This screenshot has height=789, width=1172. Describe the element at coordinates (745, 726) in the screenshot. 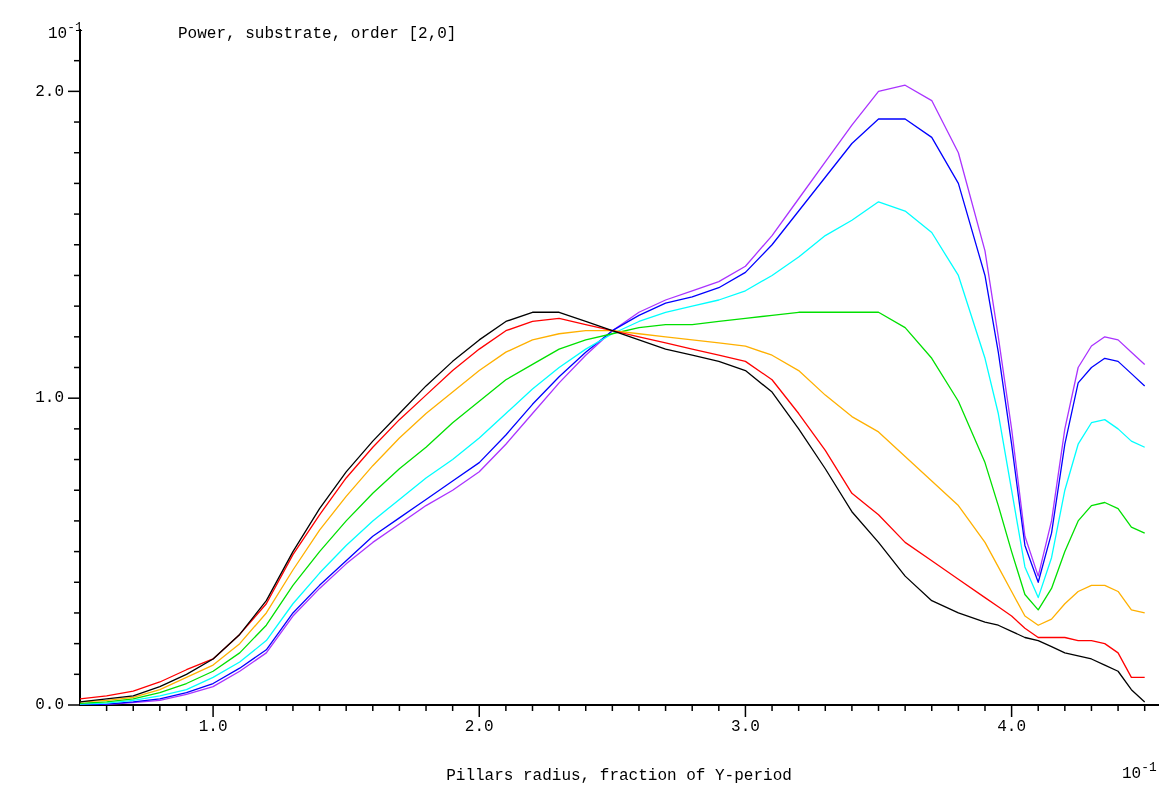

I see `x-tick-label: 3.0` at that location.